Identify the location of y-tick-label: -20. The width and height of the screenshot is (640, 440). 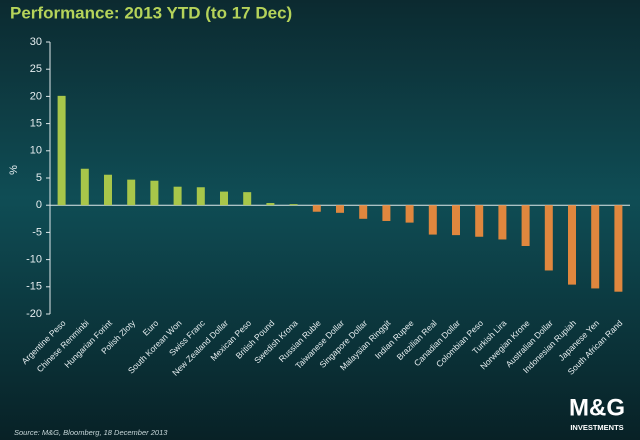
(34, 314).